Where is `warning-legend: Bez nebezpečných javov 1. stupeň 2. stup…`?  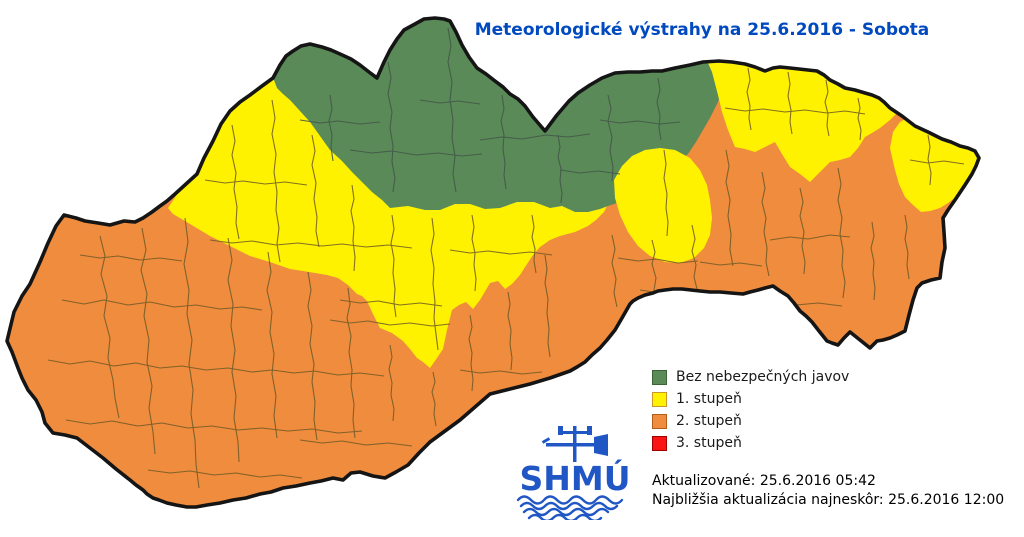
warning-legend: Bez nebezpečných javov 1. stupeň 2. stup… is located at coordinates (750, 410).